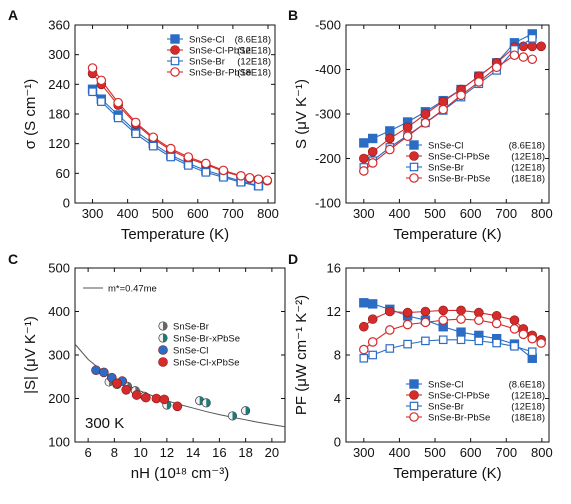 The width and height of the screenshot is (571, 504). What do you see at coordinates (140, 452) in the screenshot?
I see `x-tick-label: 10` at bounding box center [140, 452].